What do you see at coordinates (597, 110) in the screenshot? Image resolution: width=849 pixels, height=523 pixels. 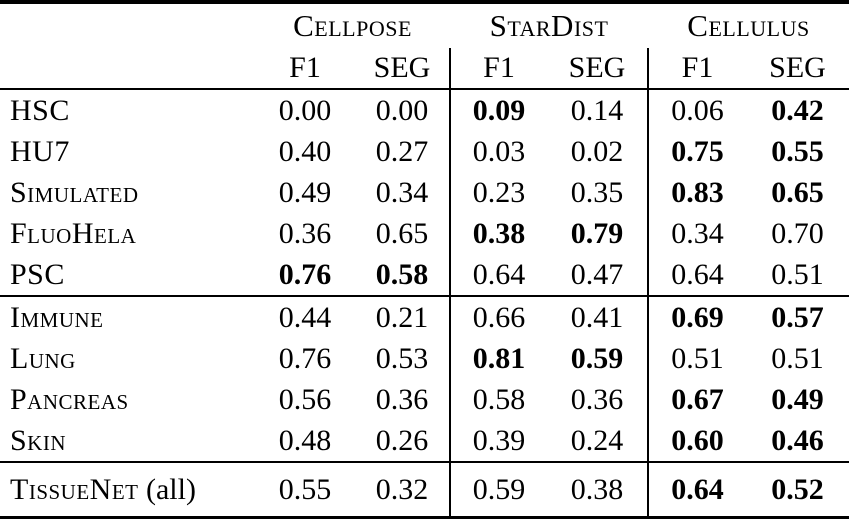 I see `cell-stardist-seg: 0.14` at bounding box center [597, 110].